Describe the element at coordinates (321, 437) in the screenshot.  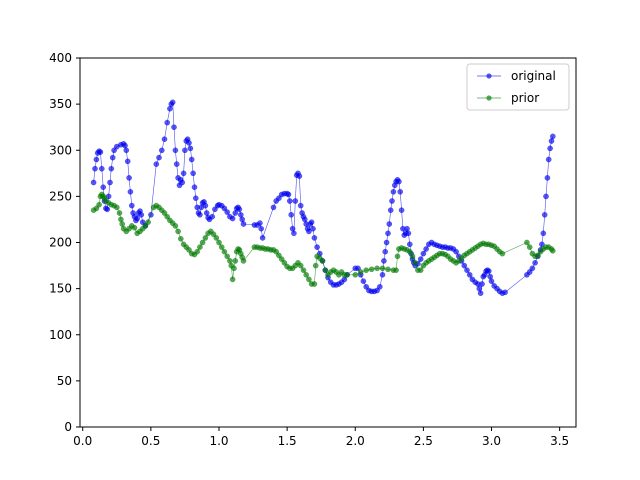
I see `x-axis: 0.0 0.5 1.0 1.5 2.0 2.5 3.0 3.5` at that location.